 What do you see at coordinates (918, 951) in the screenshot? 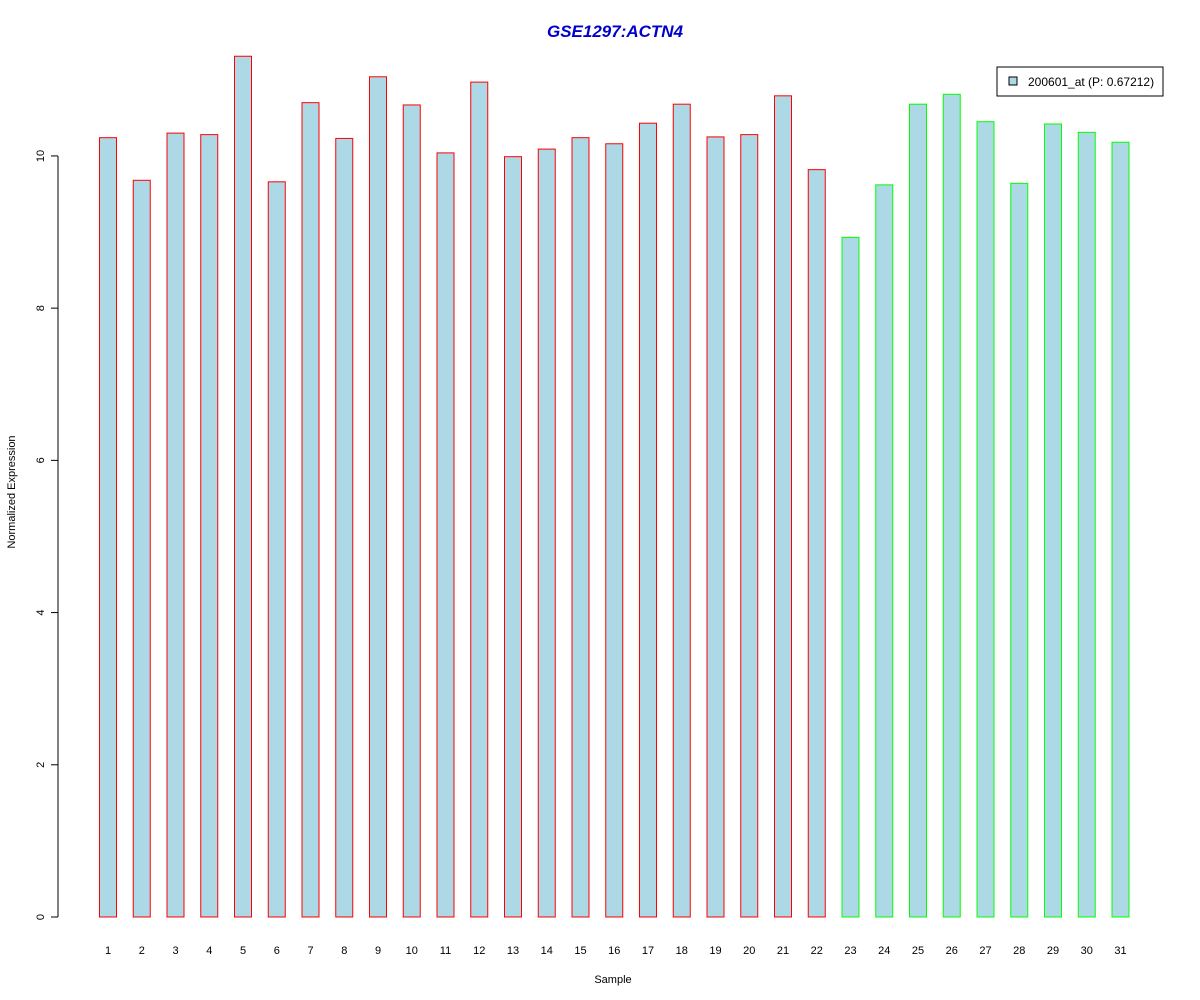
I see `x-tick-label: 25` at bounding box center [918, 951].